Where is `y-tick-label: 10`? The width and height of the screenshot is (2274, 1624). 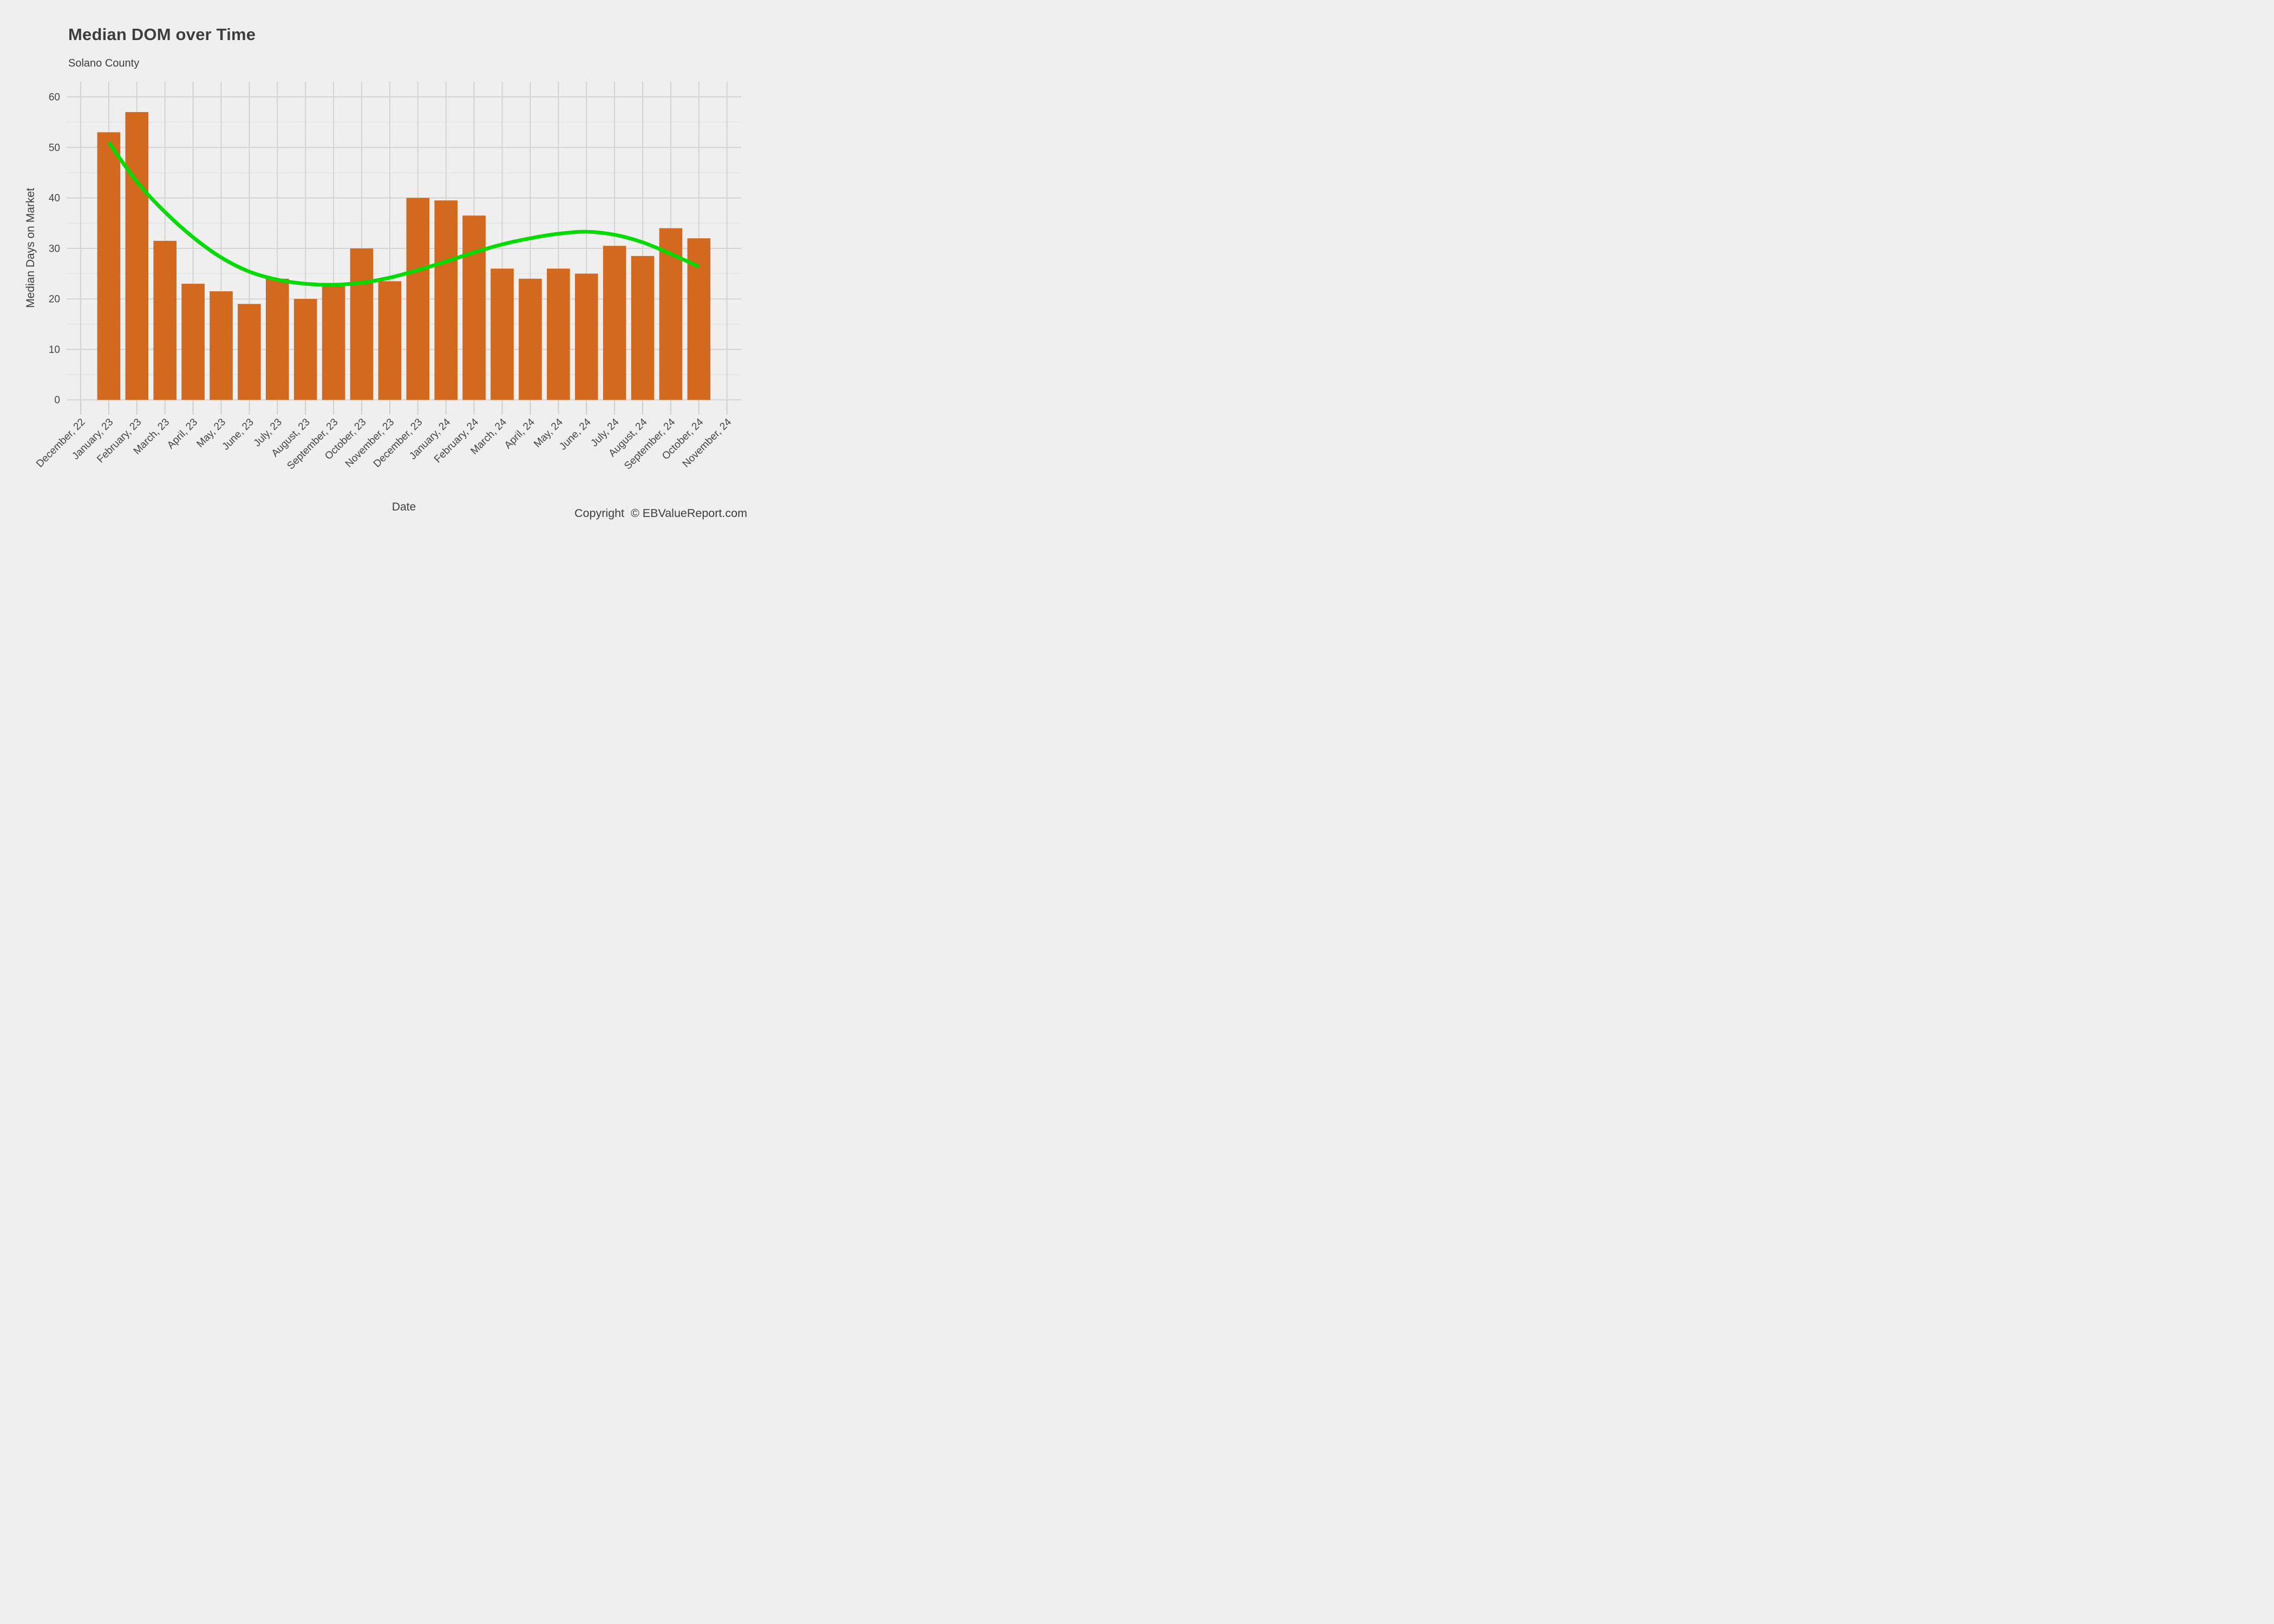 y-tick-label: 10 is located at coordinates (55, 350).